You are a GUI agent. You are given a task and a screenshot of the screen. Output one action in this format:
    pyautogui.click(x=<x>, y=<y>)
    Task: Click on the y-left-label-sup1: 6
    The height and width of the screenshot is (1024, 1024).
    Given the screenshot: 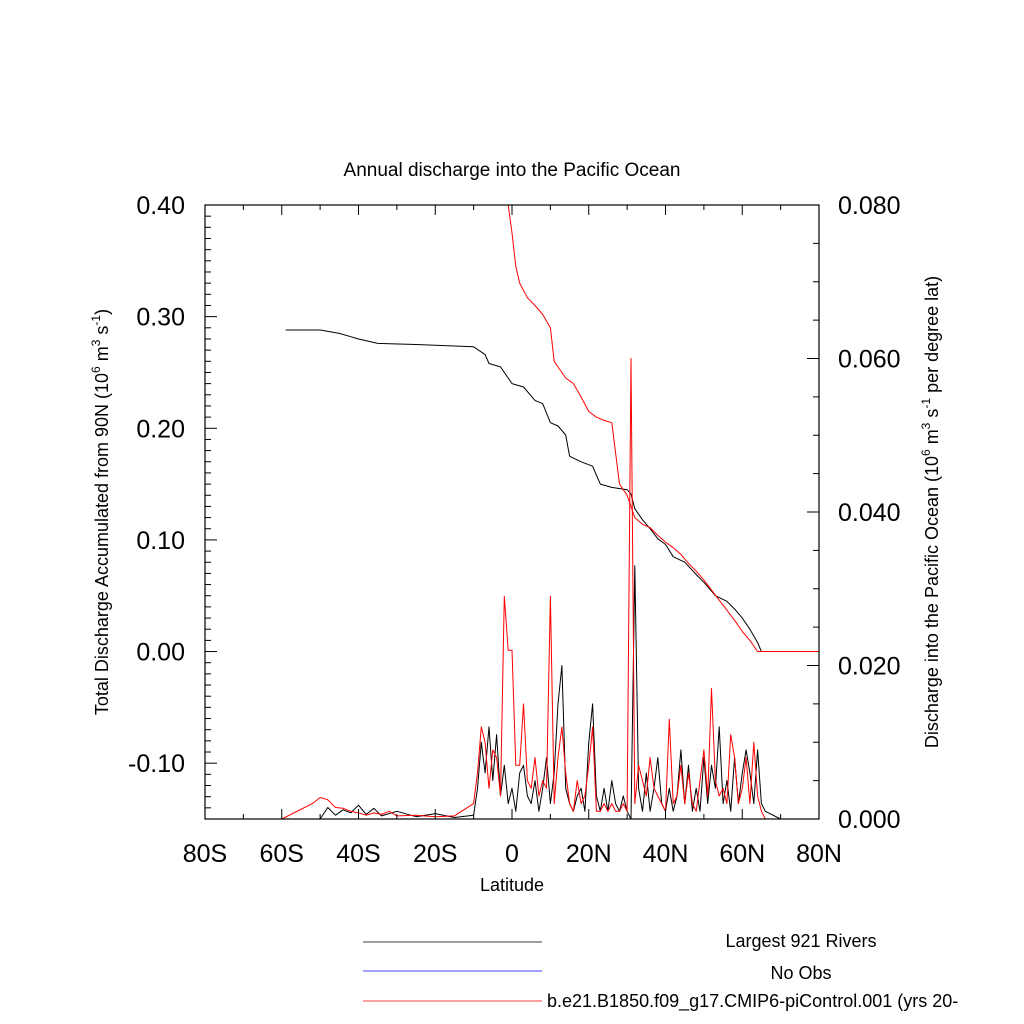 What is the action you would take?
    pyautogui.click(x=96, y=369)
    